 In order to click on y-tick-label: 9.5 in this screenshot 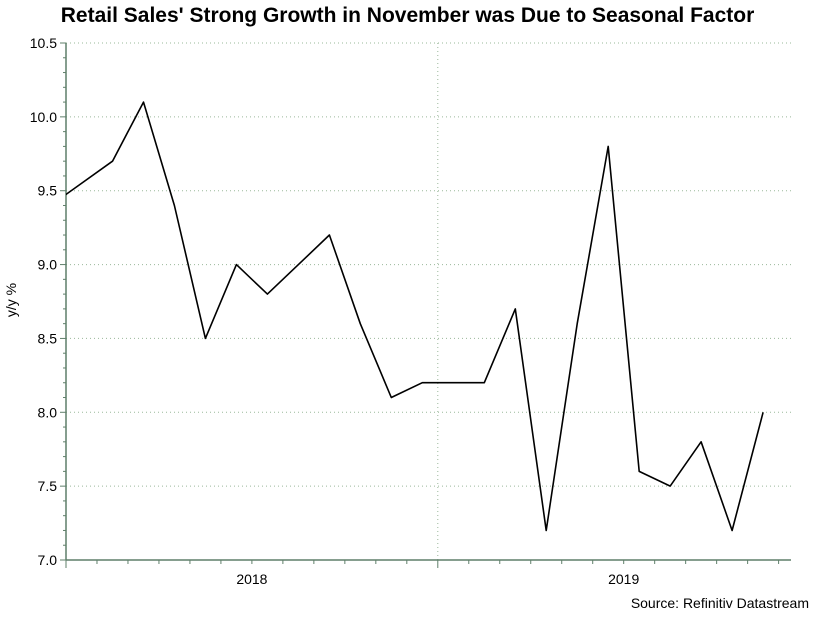, I will do `click(48, 191)`.